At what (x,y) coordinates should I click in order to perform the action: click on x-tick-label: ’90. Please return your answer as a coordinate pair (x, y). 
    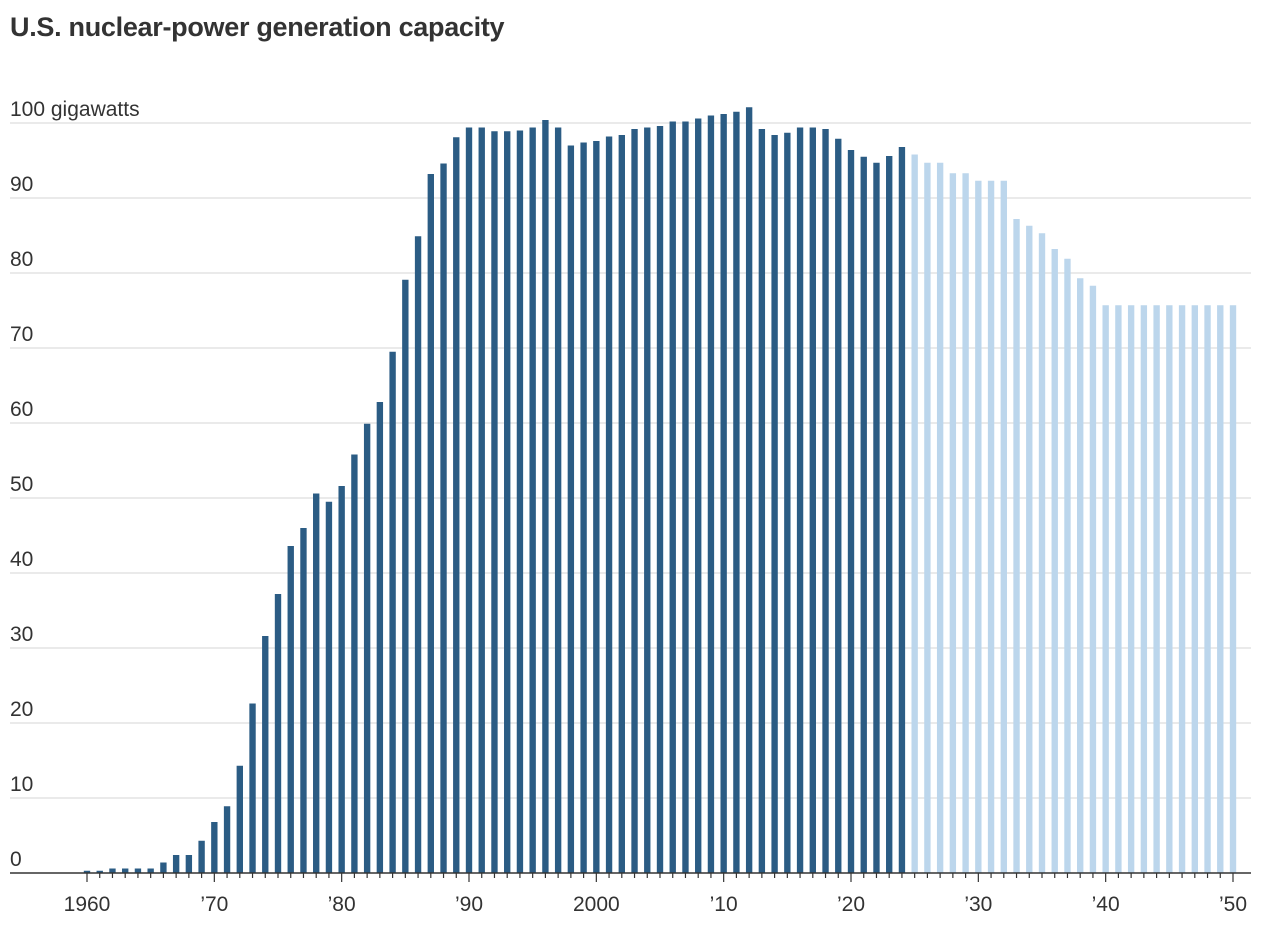
    Looking at the image, I should click on (469, 904).